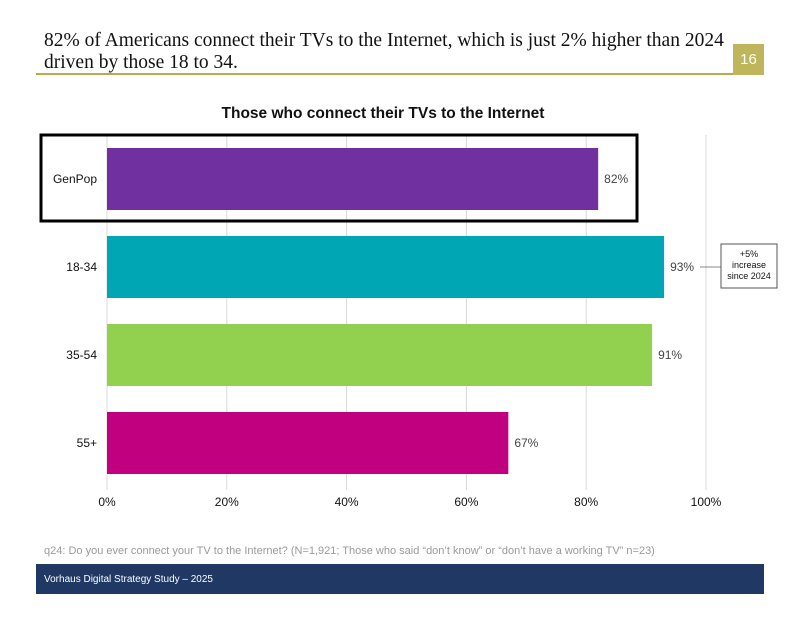 The image size is (800, 618). What do you see at coordinates (400, 579) in the screenshot?
I see `footer-bar: Vorhaus Digital Strategy Study – 2025` at bounding box center [400, 579].